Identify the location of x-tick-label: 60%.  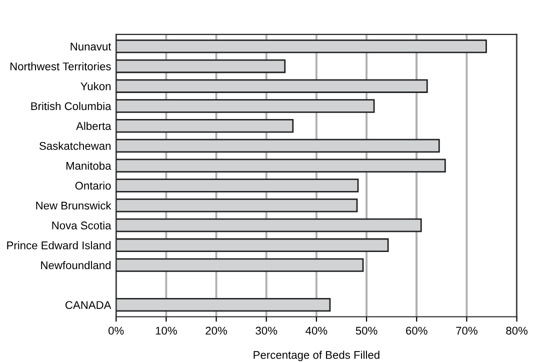
(417, 330).